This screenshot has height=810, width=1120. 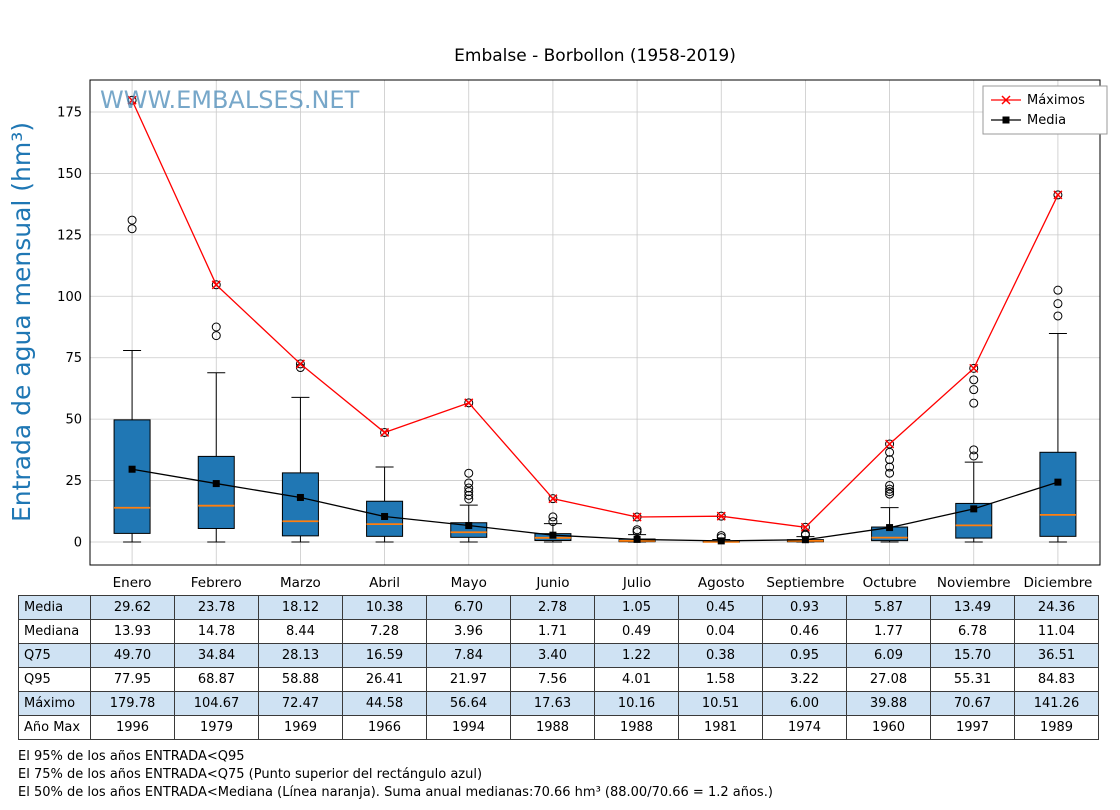 I want to click on value-cell: 3.22, so click(x=804, y=679).